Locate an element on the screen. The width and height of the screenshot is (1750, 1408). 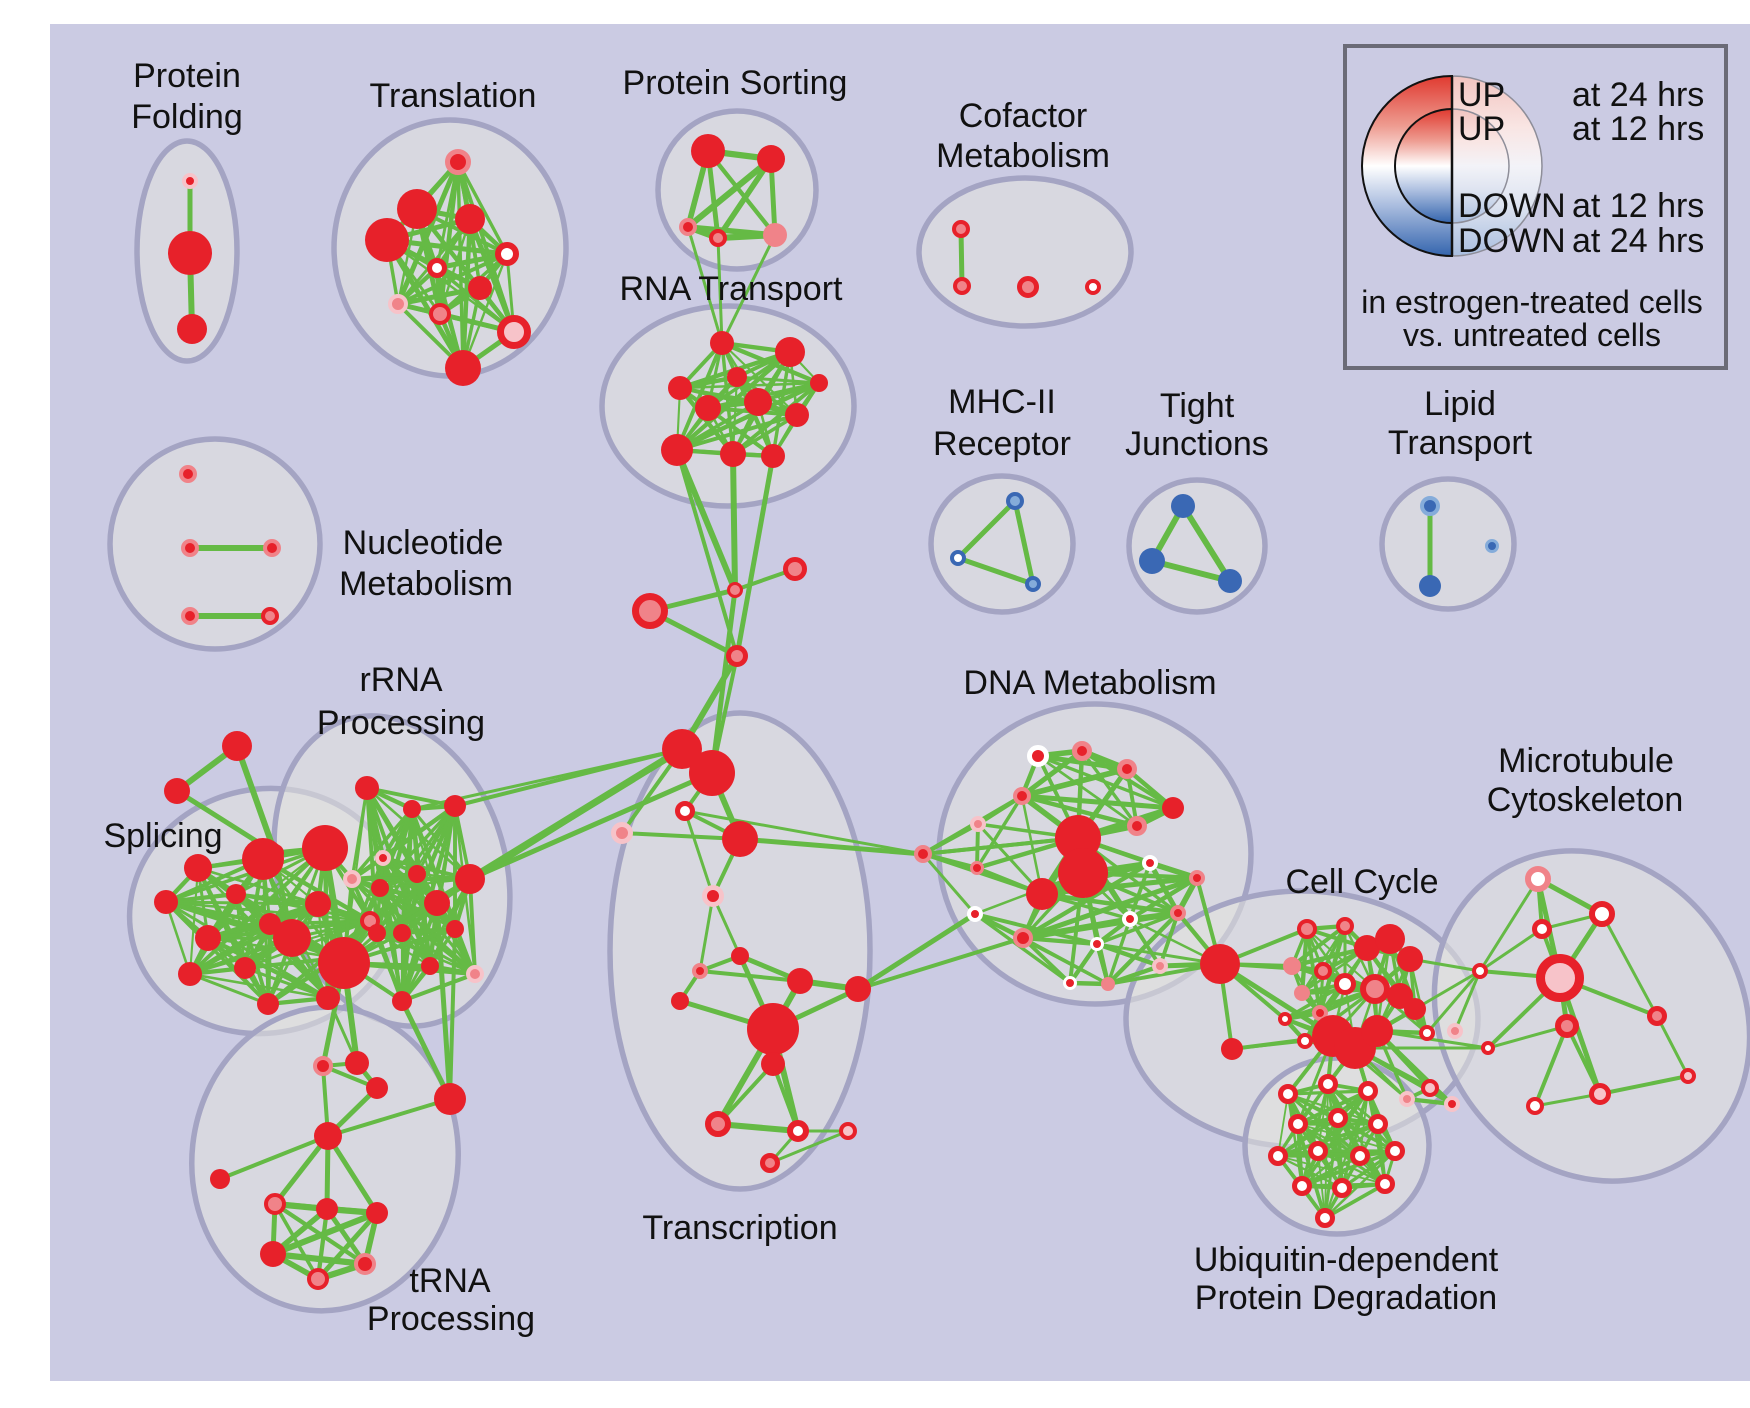
edge-tl4-tl10 is located at coordinates (450, 286).